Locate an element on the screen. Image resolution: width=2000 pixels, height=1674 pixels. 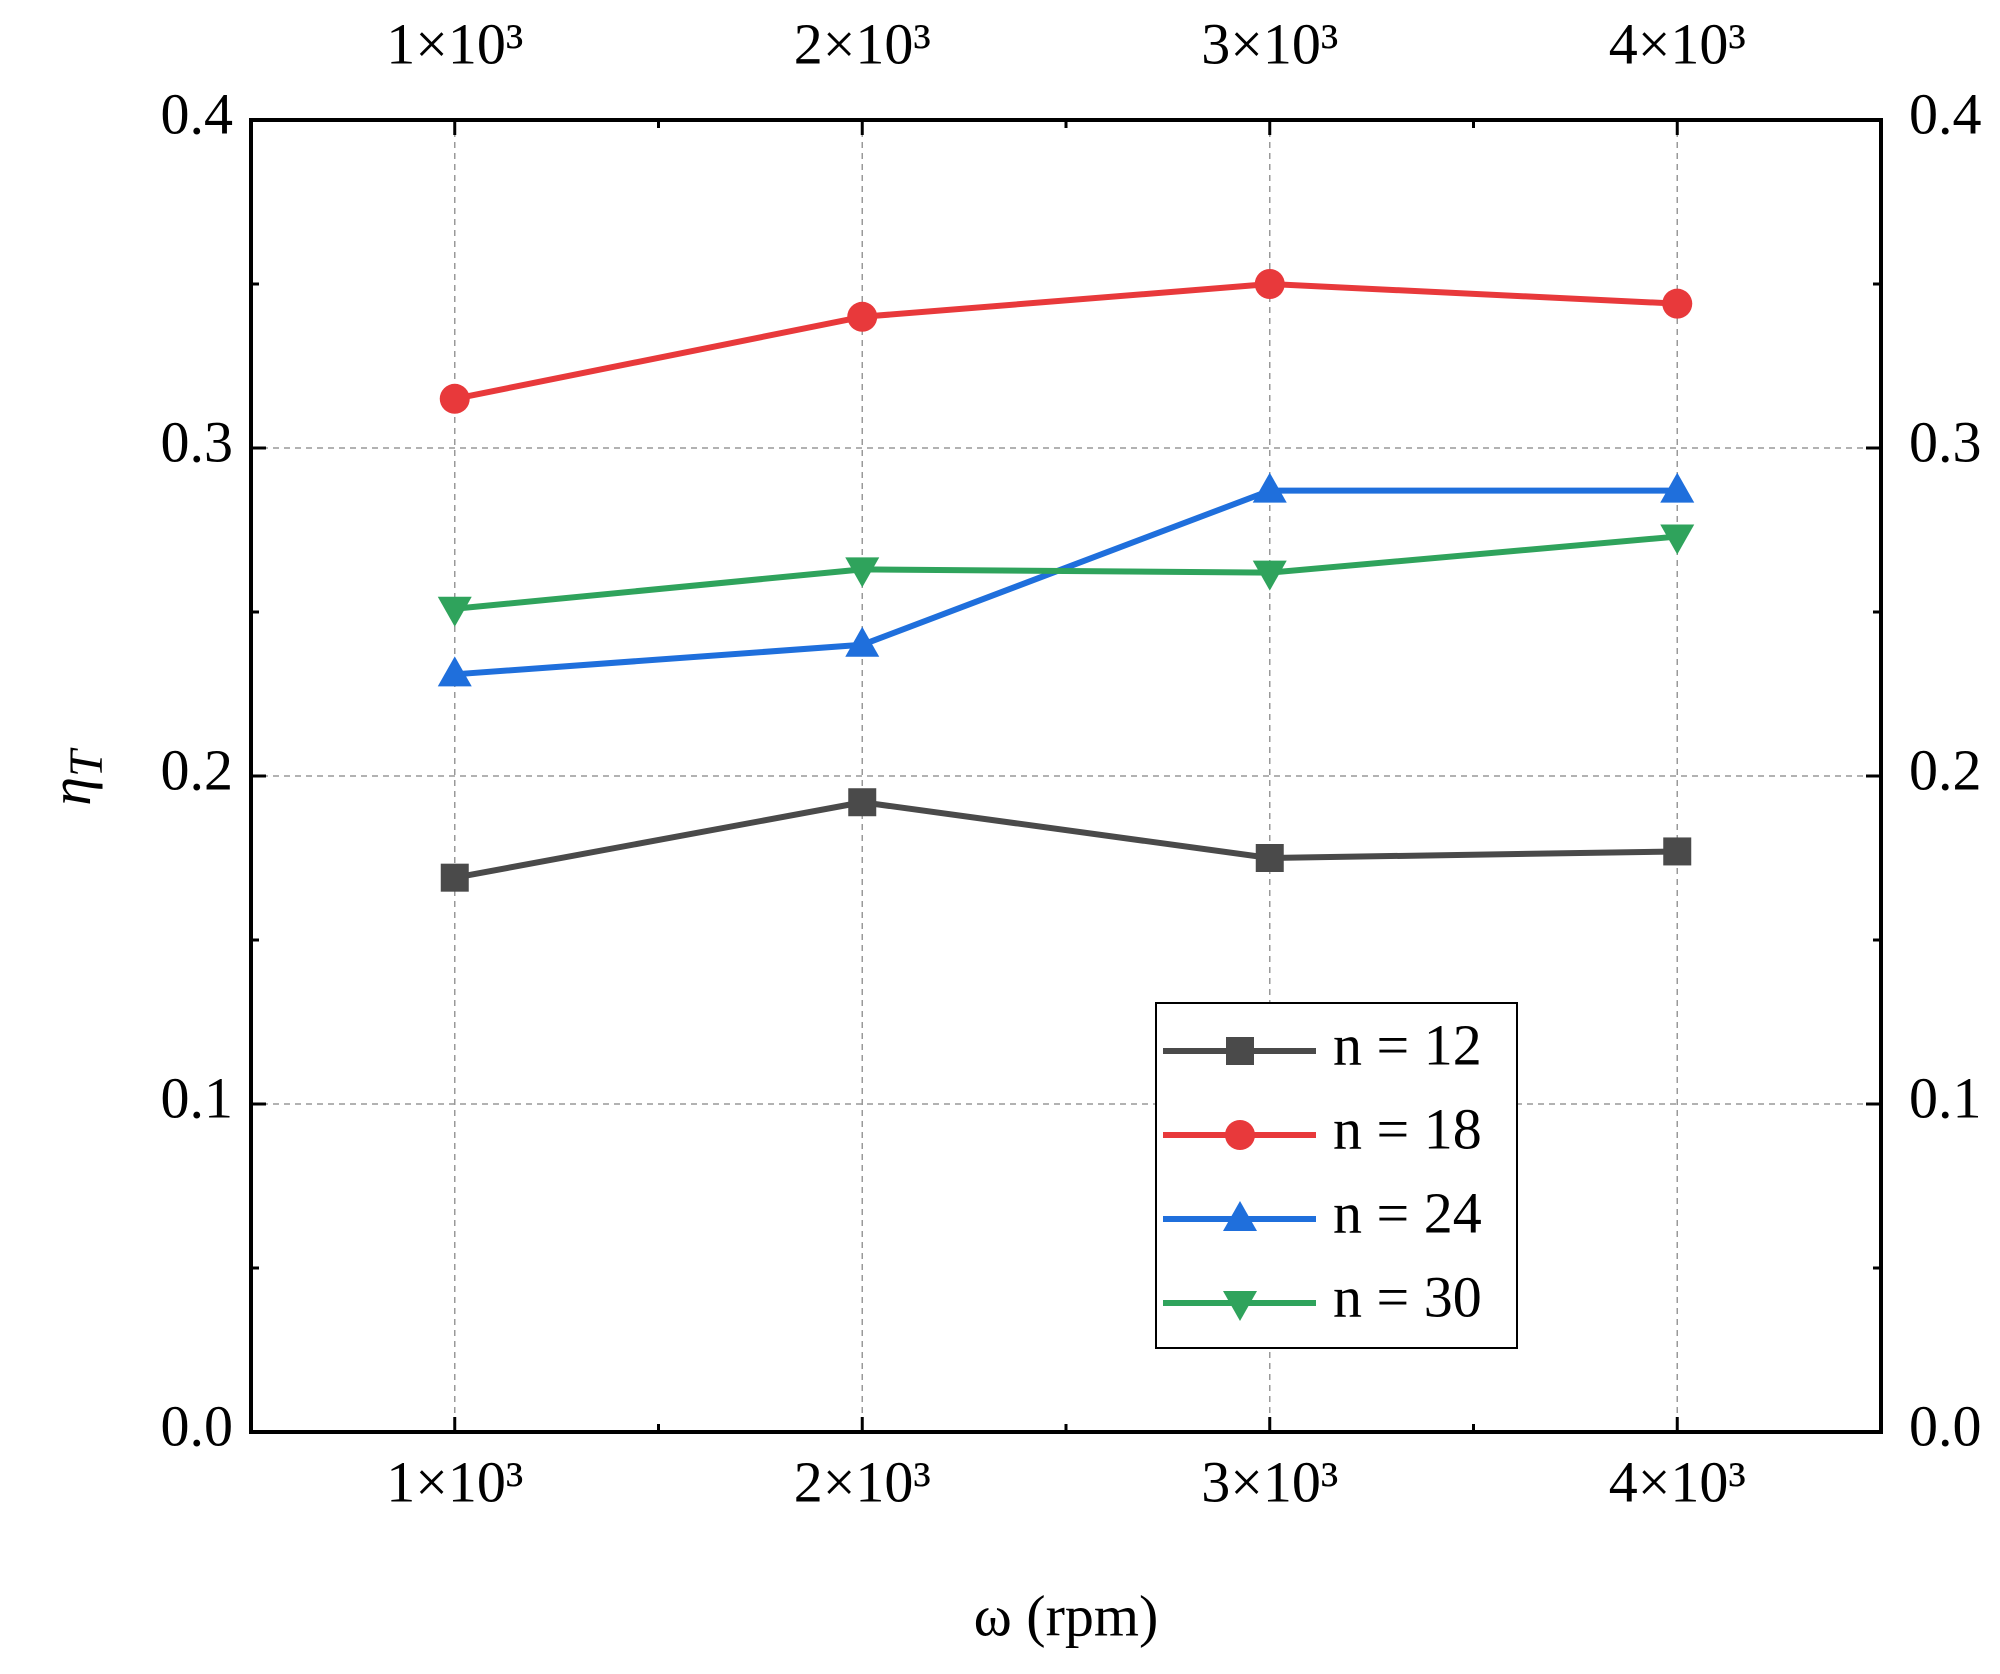
y-tick-label: 0.1 is located at coordinates (197, 1097).